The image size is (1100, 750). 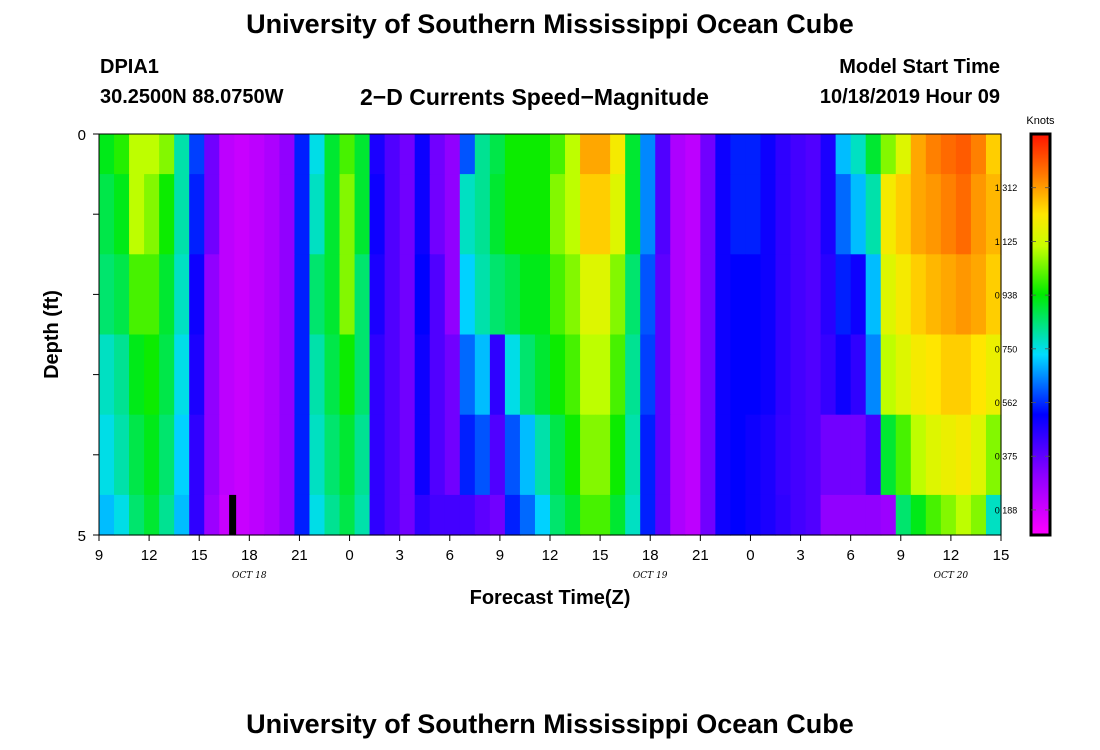 What do you see at coordinates (450, 555) in the screenshot?
I see `x-tick-label: 6` at bounding box center [450, 555].